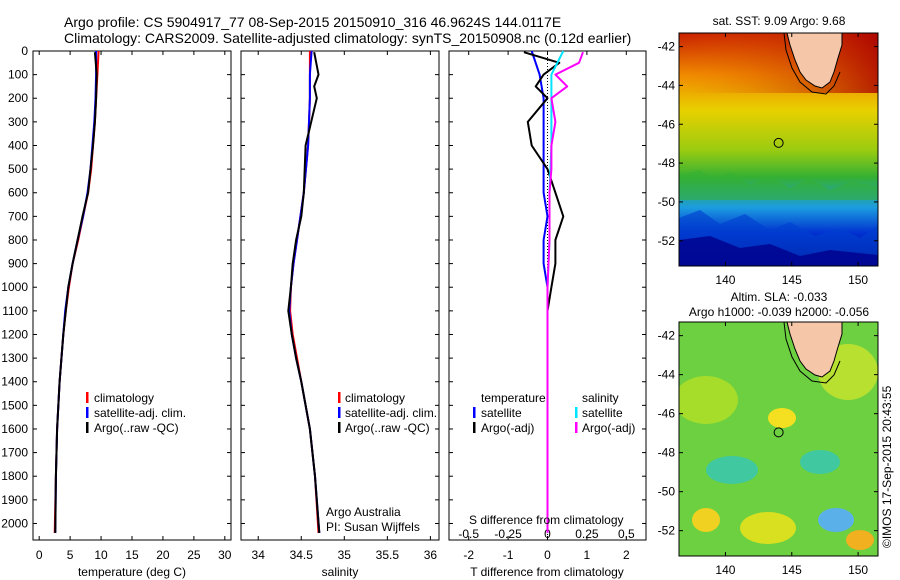 The width and height of the screenshot is (900, 580). Describe the element at coordinates (508, 534) in the screenshot. I see `s-tick-label: -0.25` at that location.